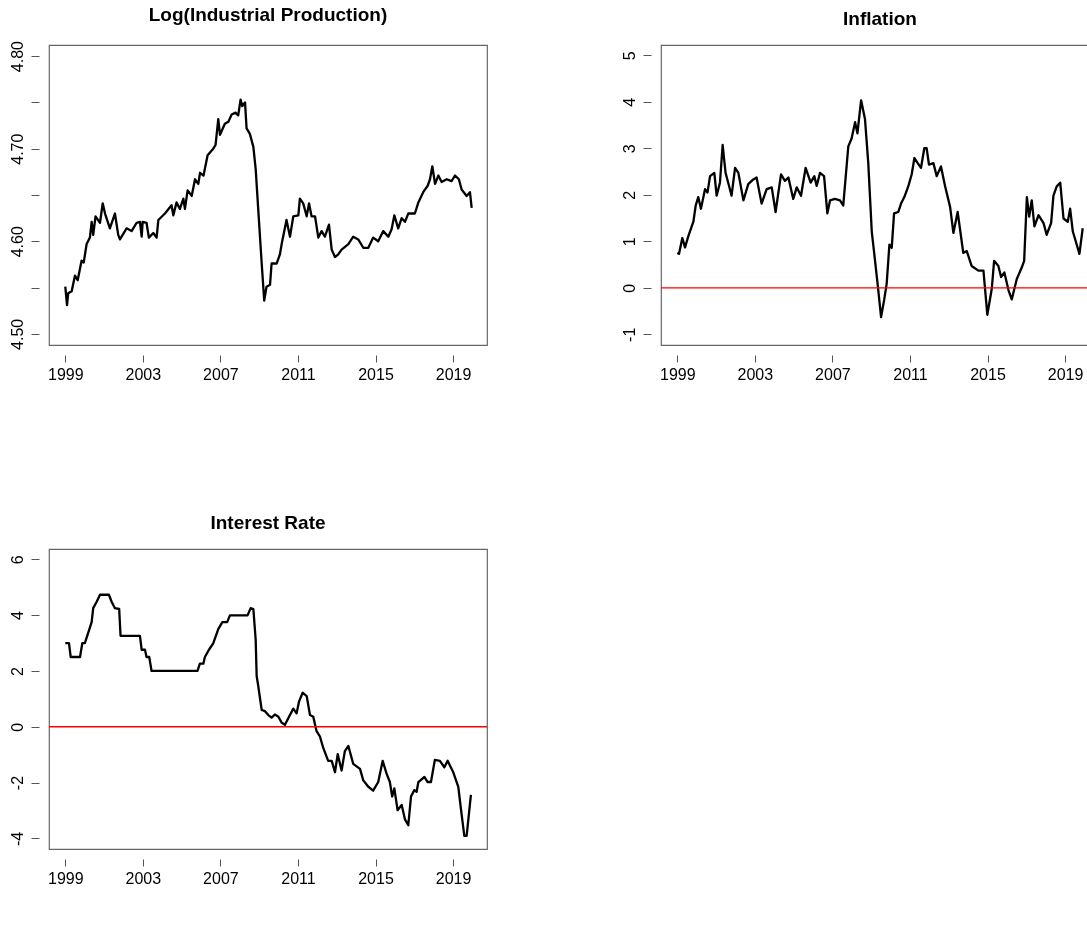 The height and width of the screenshot is (933, 1087). Describe the element at coordinates (880, 18) in the screenshot. I see `chart-title: Inflation` at that location.